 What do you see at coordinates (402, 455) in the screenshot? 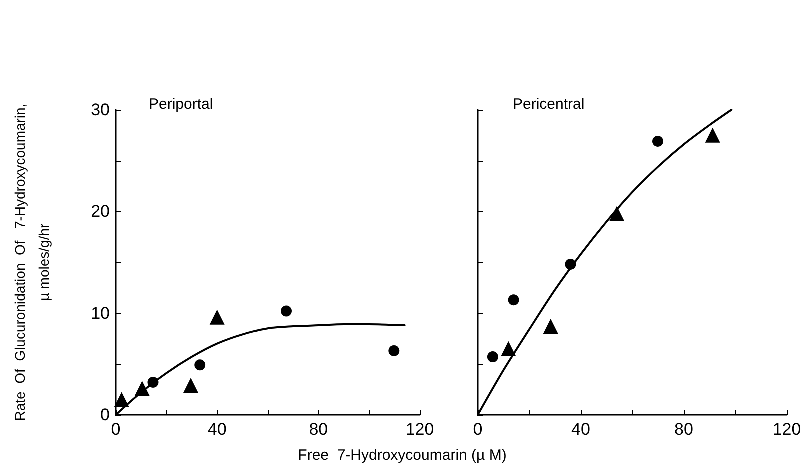
I see `x-axis-title: Free 7-Hydroxycoumarin (µ M)` at bounding box center [402, 455].